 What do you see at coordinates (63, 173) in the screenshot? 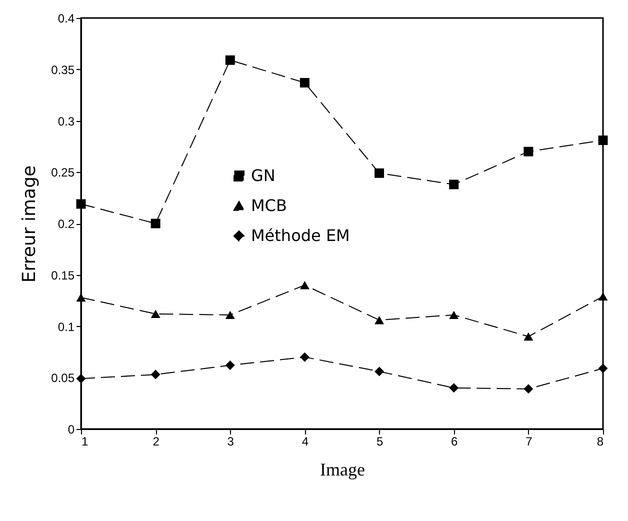
I see `y-tick-label: 0.25` at bounding box center [63, 173].